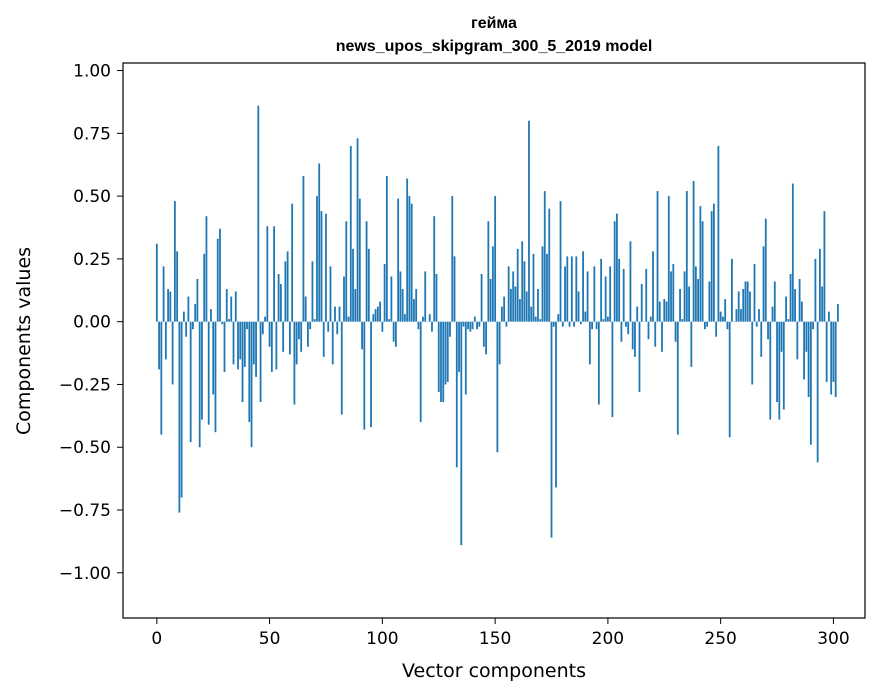  Describe the element at coordinates (92, 134) in the screenshot. I see `y-tick-label: 0.75` at that location.